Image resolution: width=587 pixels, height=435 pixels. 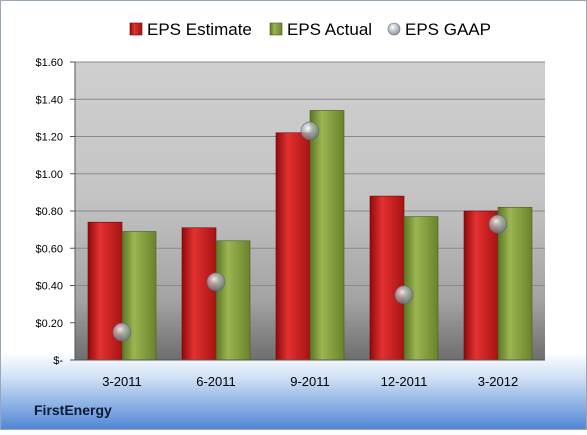 I want to click on x-tick-label: 3-2011, so click(x=122, y=381).